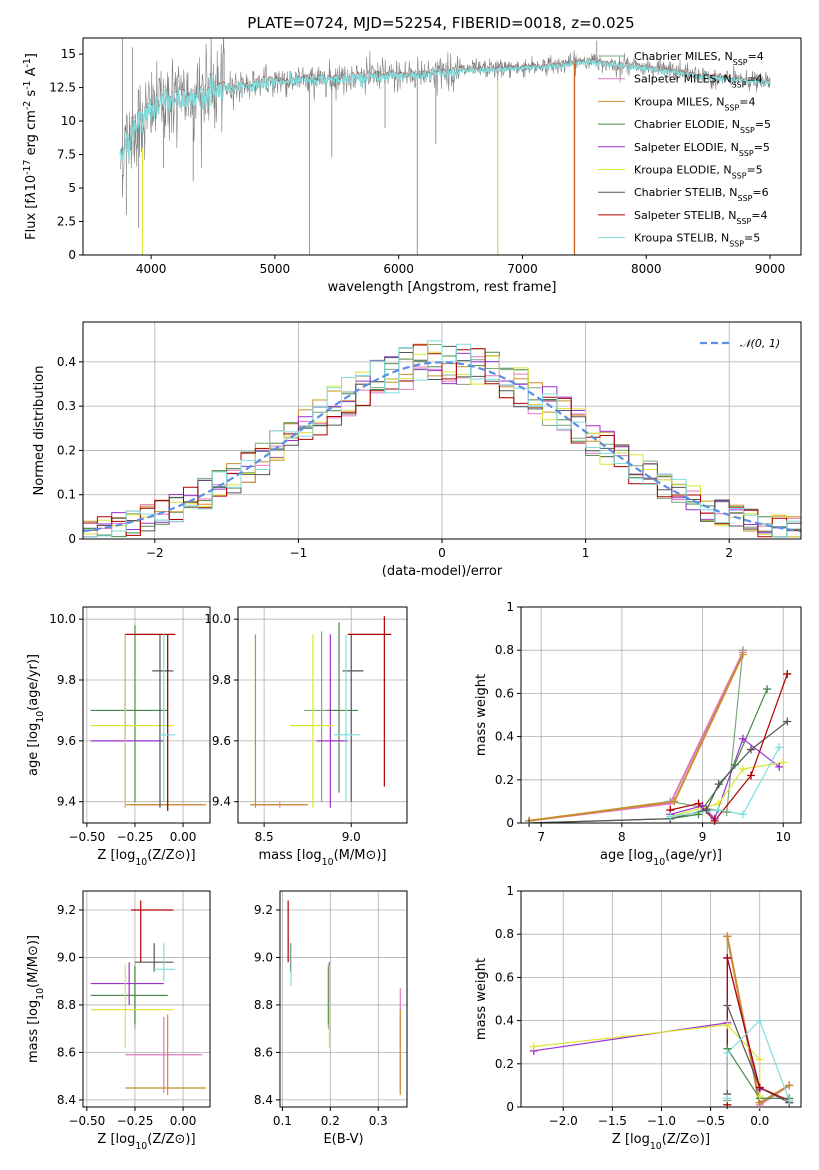  What do you see at coordinates (702, 149) in the screenshot?
I see `legend-label: Salpeter ELODIE, NSSP=5` at bounding box center [702, 149].